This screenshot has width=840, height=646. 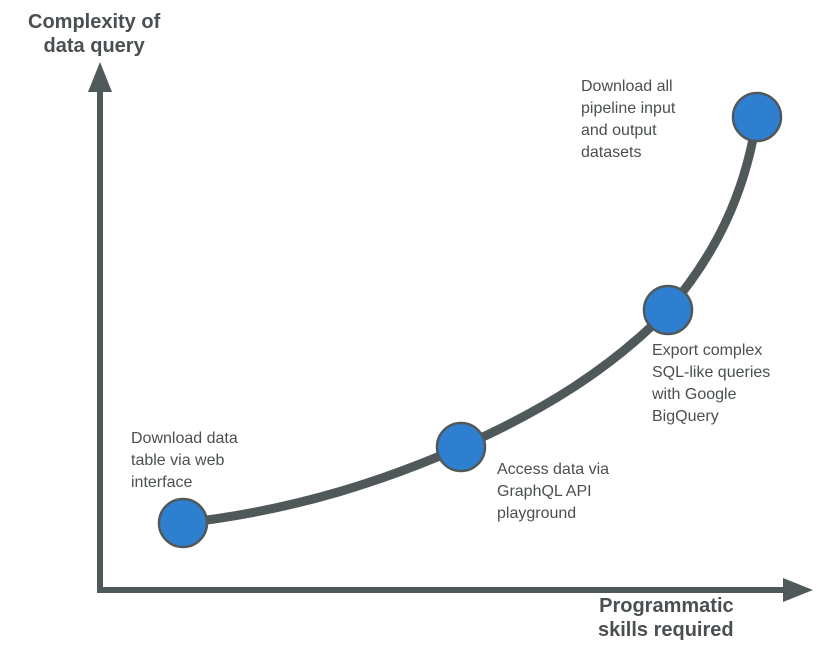 I want to click on step-marker-bigquery, so click(x=668, y=310).